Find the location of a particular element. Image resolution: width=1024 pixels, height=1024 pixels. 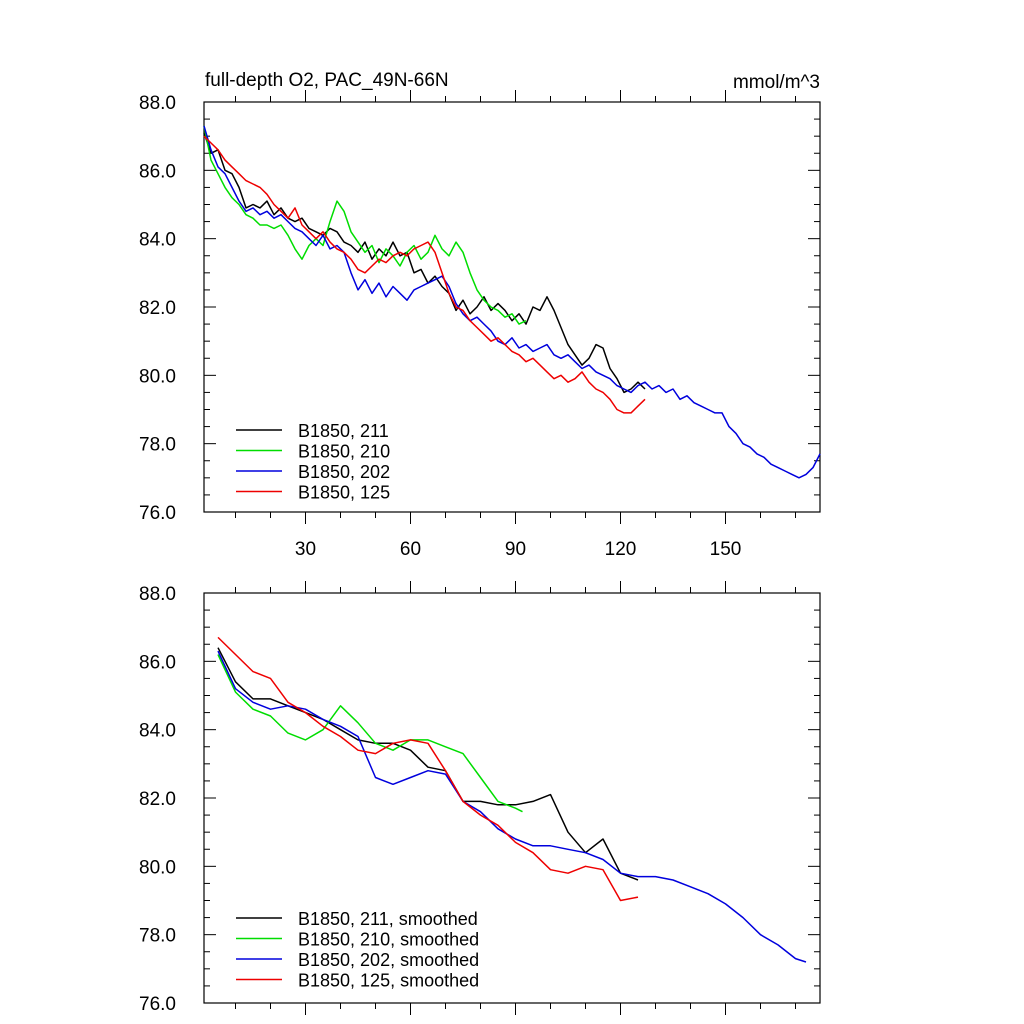

legend-label: B1850, 125, smoothed is located at coordinates (388, 981).